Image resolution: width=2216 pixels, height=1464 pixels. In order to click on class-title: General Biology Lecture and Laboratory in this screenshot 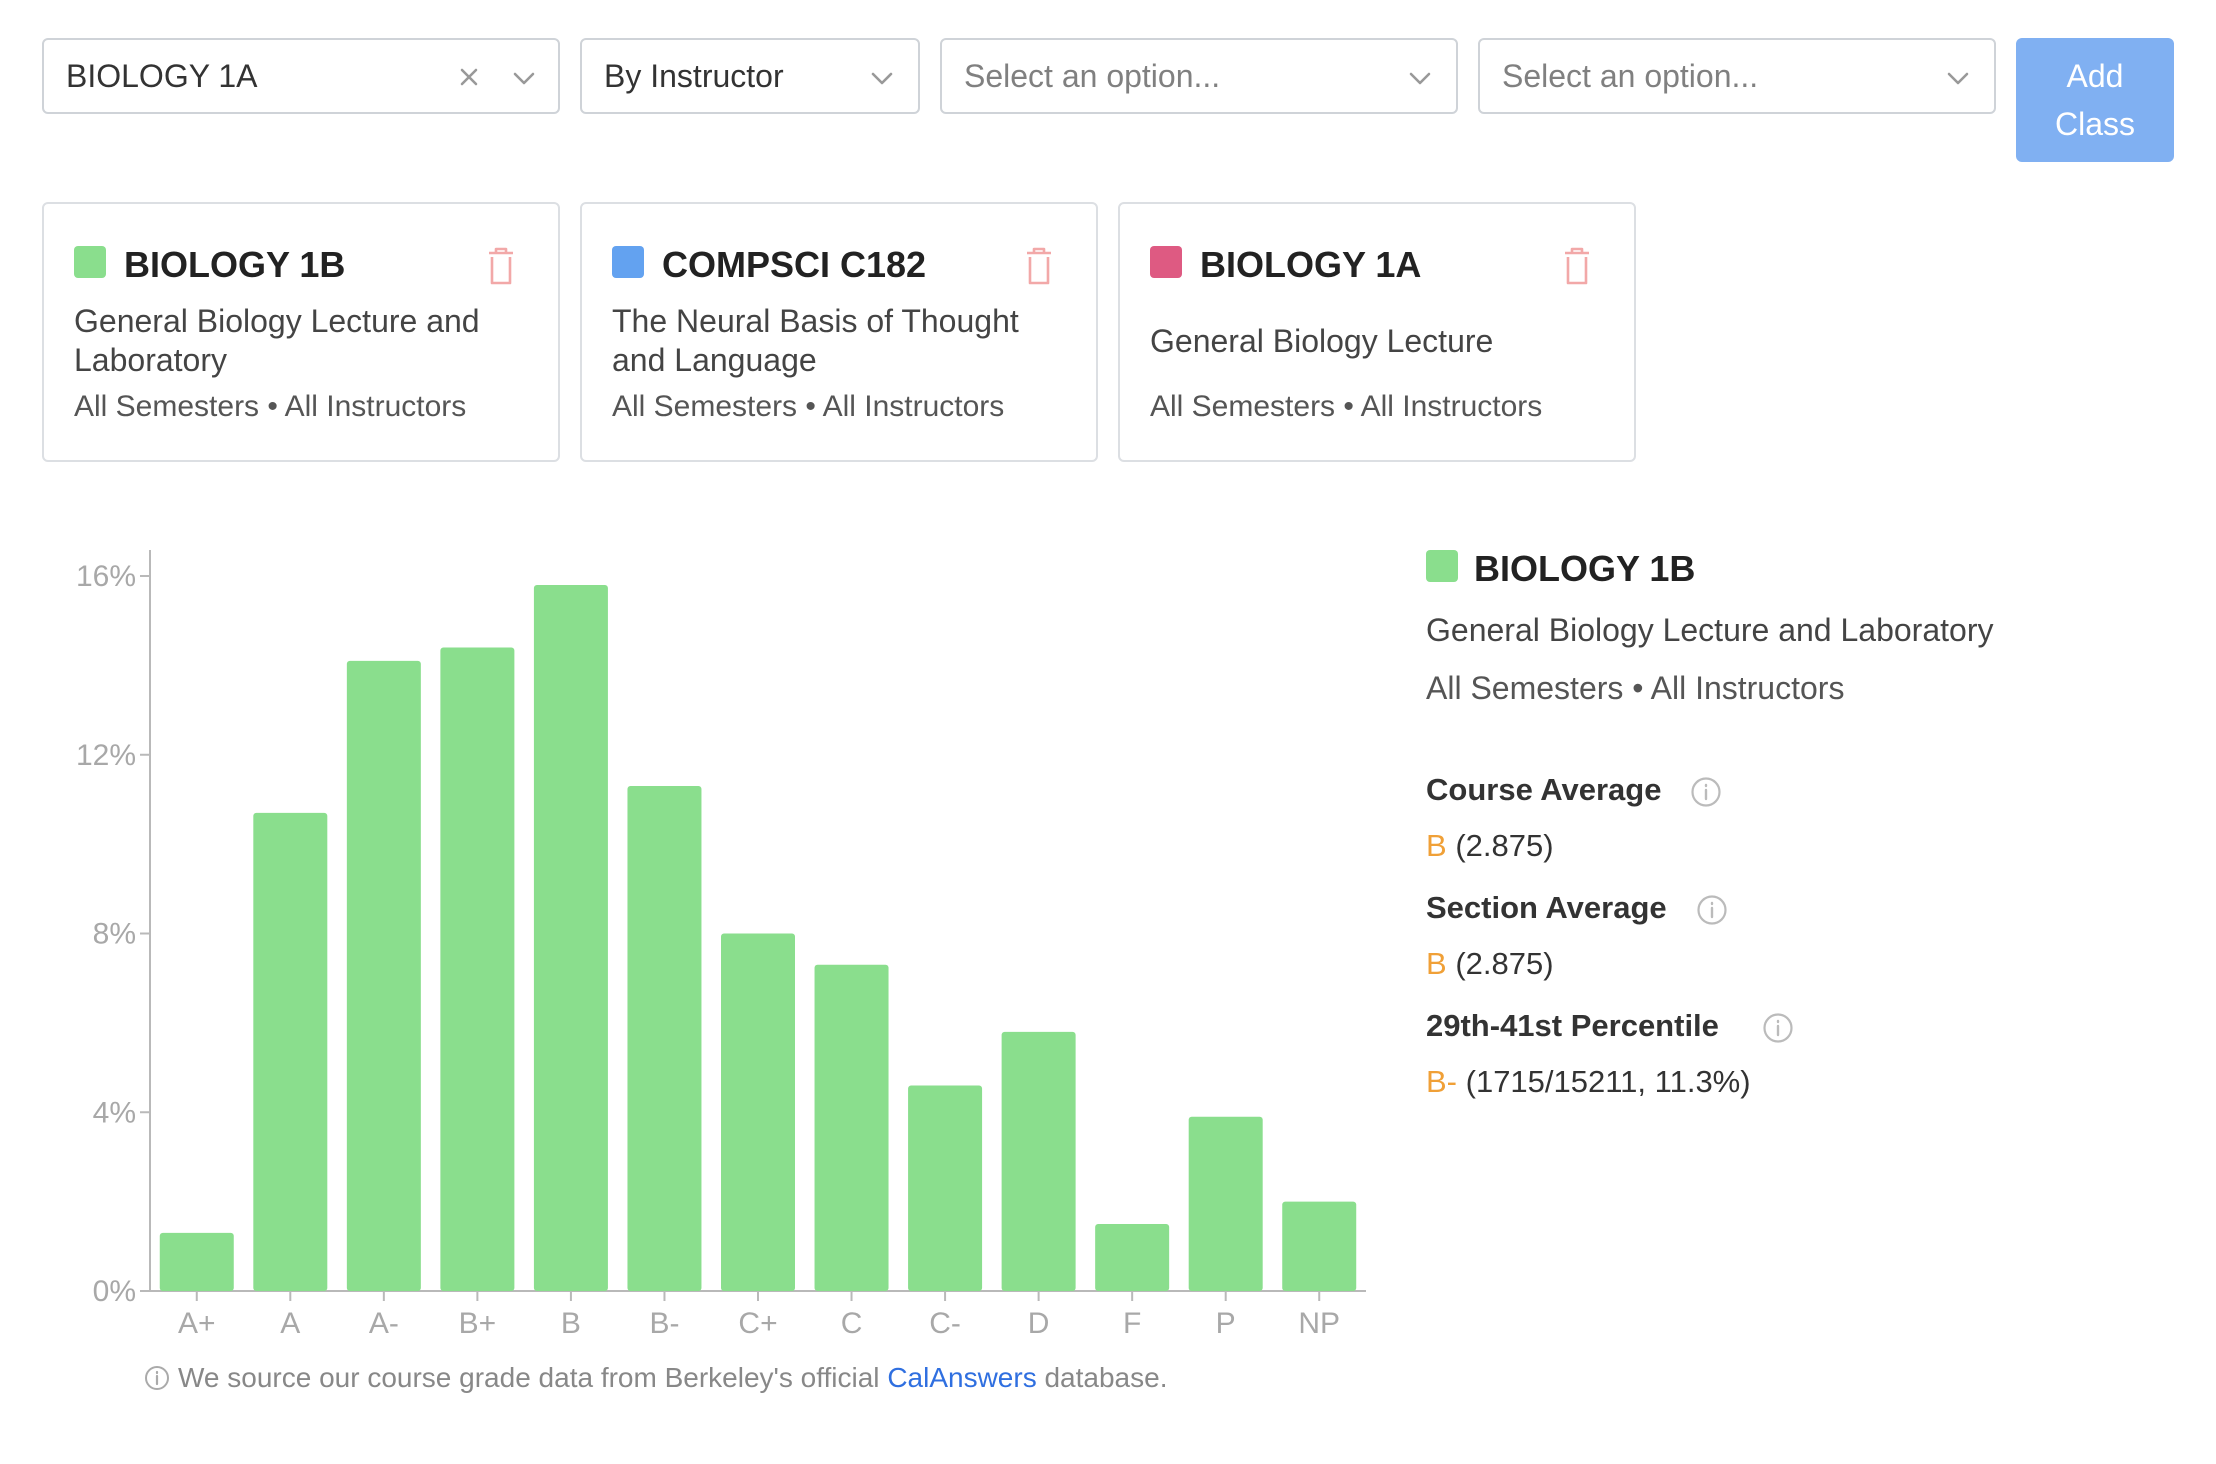, I will do `click(277, 340)`.